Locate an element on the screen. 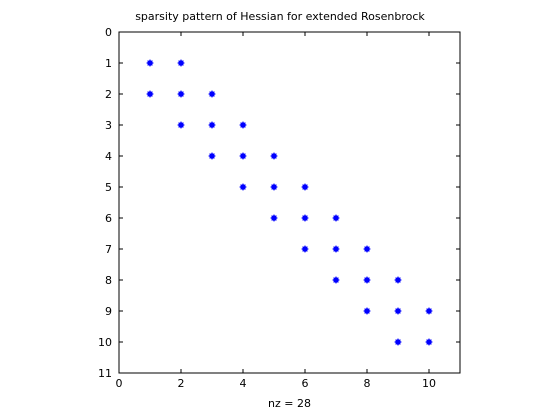 The height and width of the screenshot is (420, 560). x-axis-label: nz = 28 is located at coordinates (289, 403).